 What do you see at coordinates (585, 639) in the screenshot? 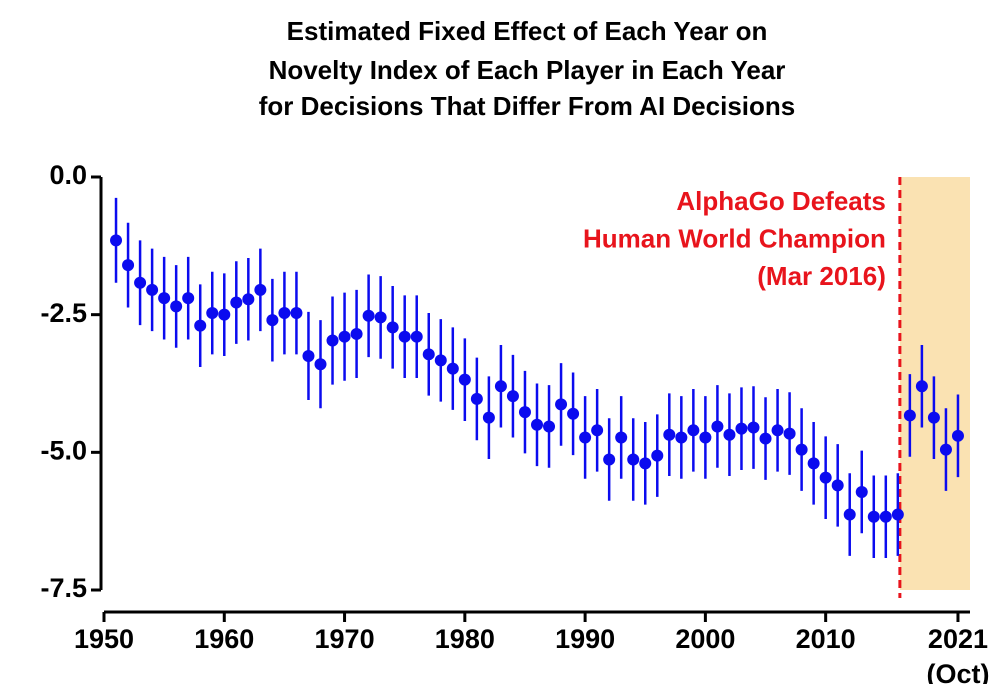
I see `x-tick-label: 1990` at bounding box center [585, 639].